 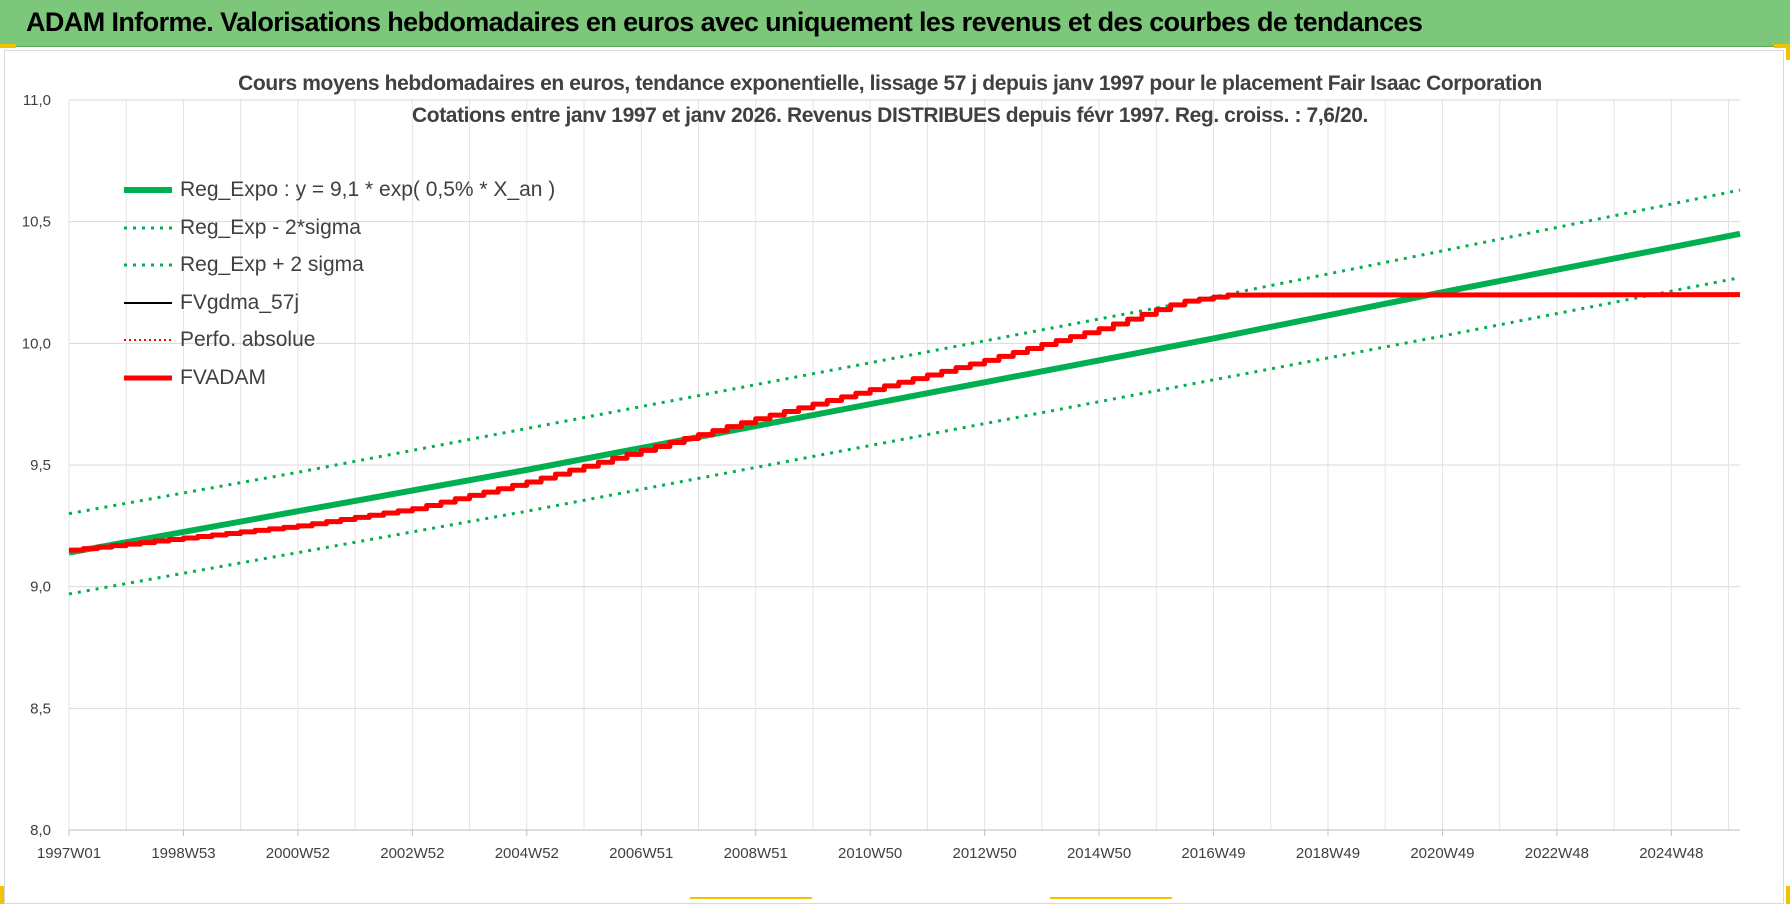 What do you see at coordinates (1671, 853) in the screenshot?
I see `x-tick-label: 2024W48` at bounding box center [1671, 853].